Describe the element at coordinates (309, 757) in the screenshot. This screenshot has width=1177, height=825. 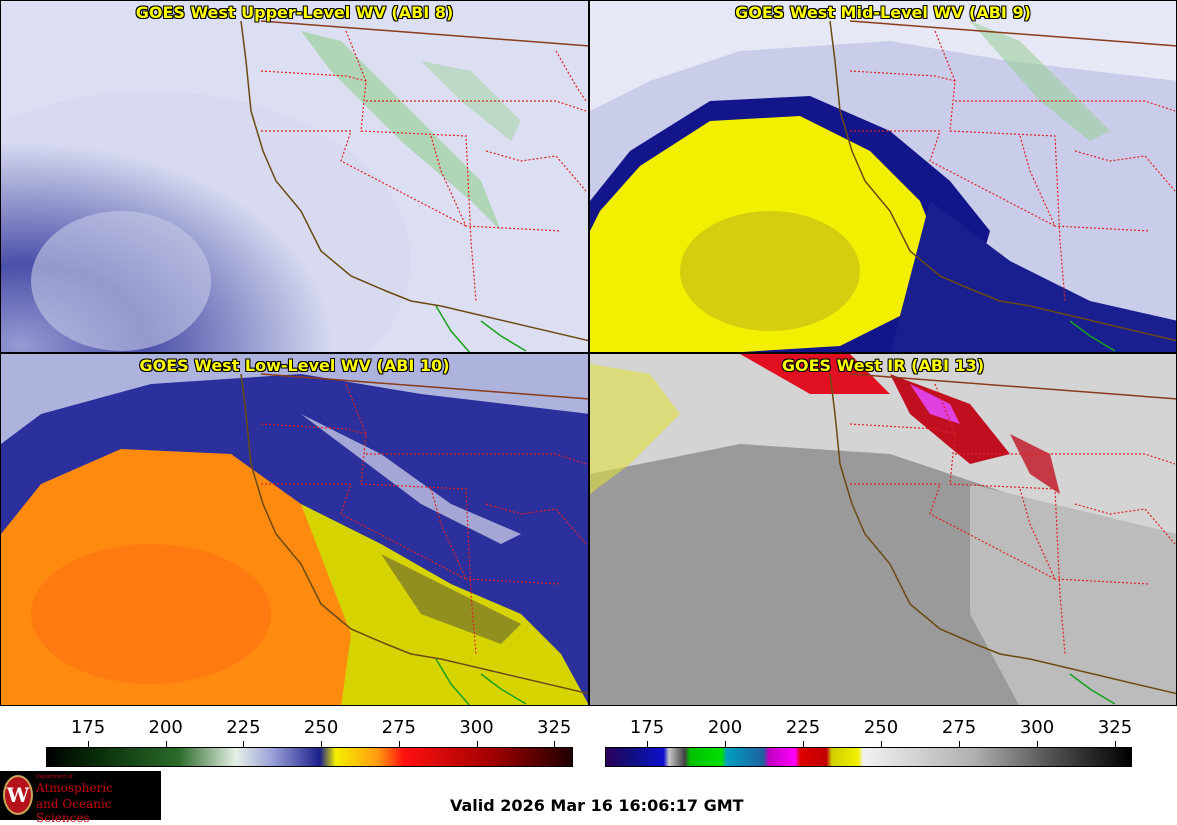
I see `wv-colorbar` at that location.